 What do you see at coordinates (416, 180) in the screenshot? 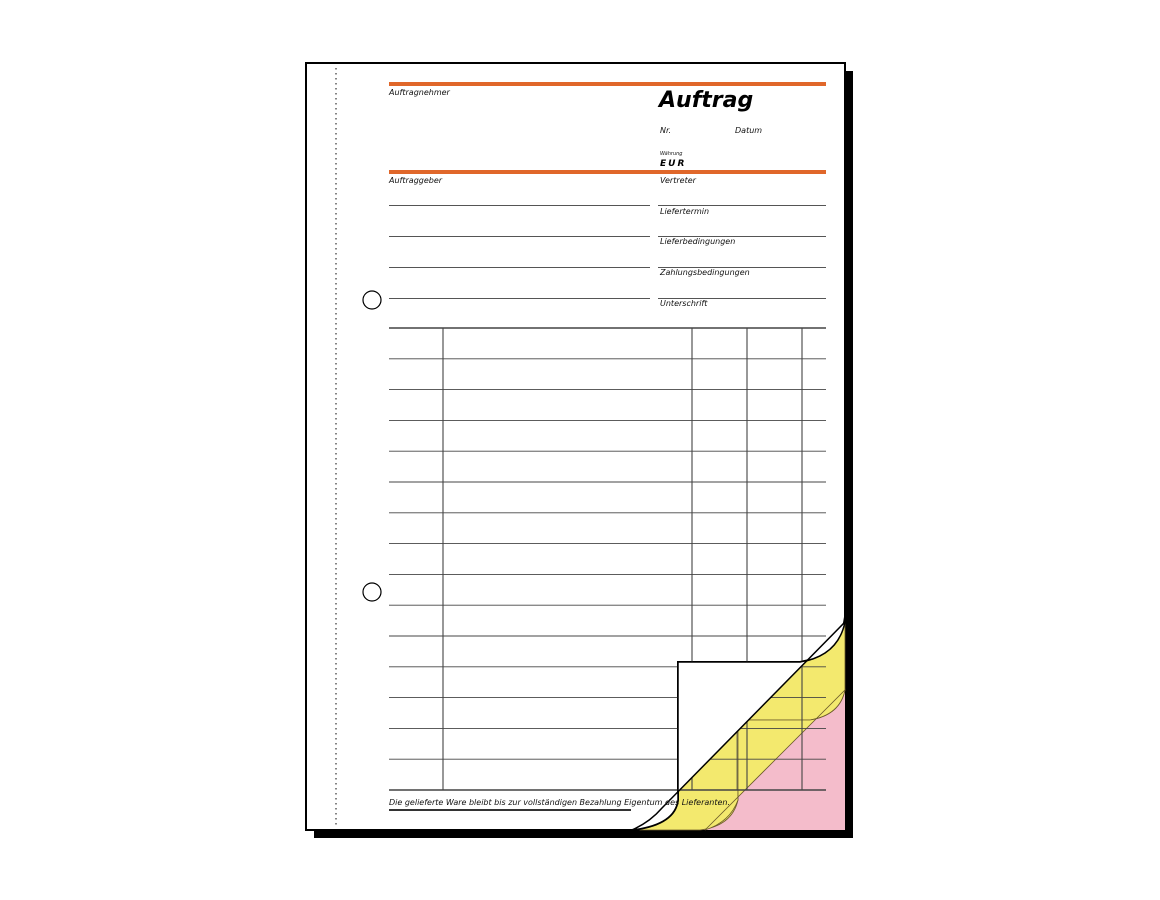
I see `client-label: Auftraggeber` at bounding box center [416, 180].